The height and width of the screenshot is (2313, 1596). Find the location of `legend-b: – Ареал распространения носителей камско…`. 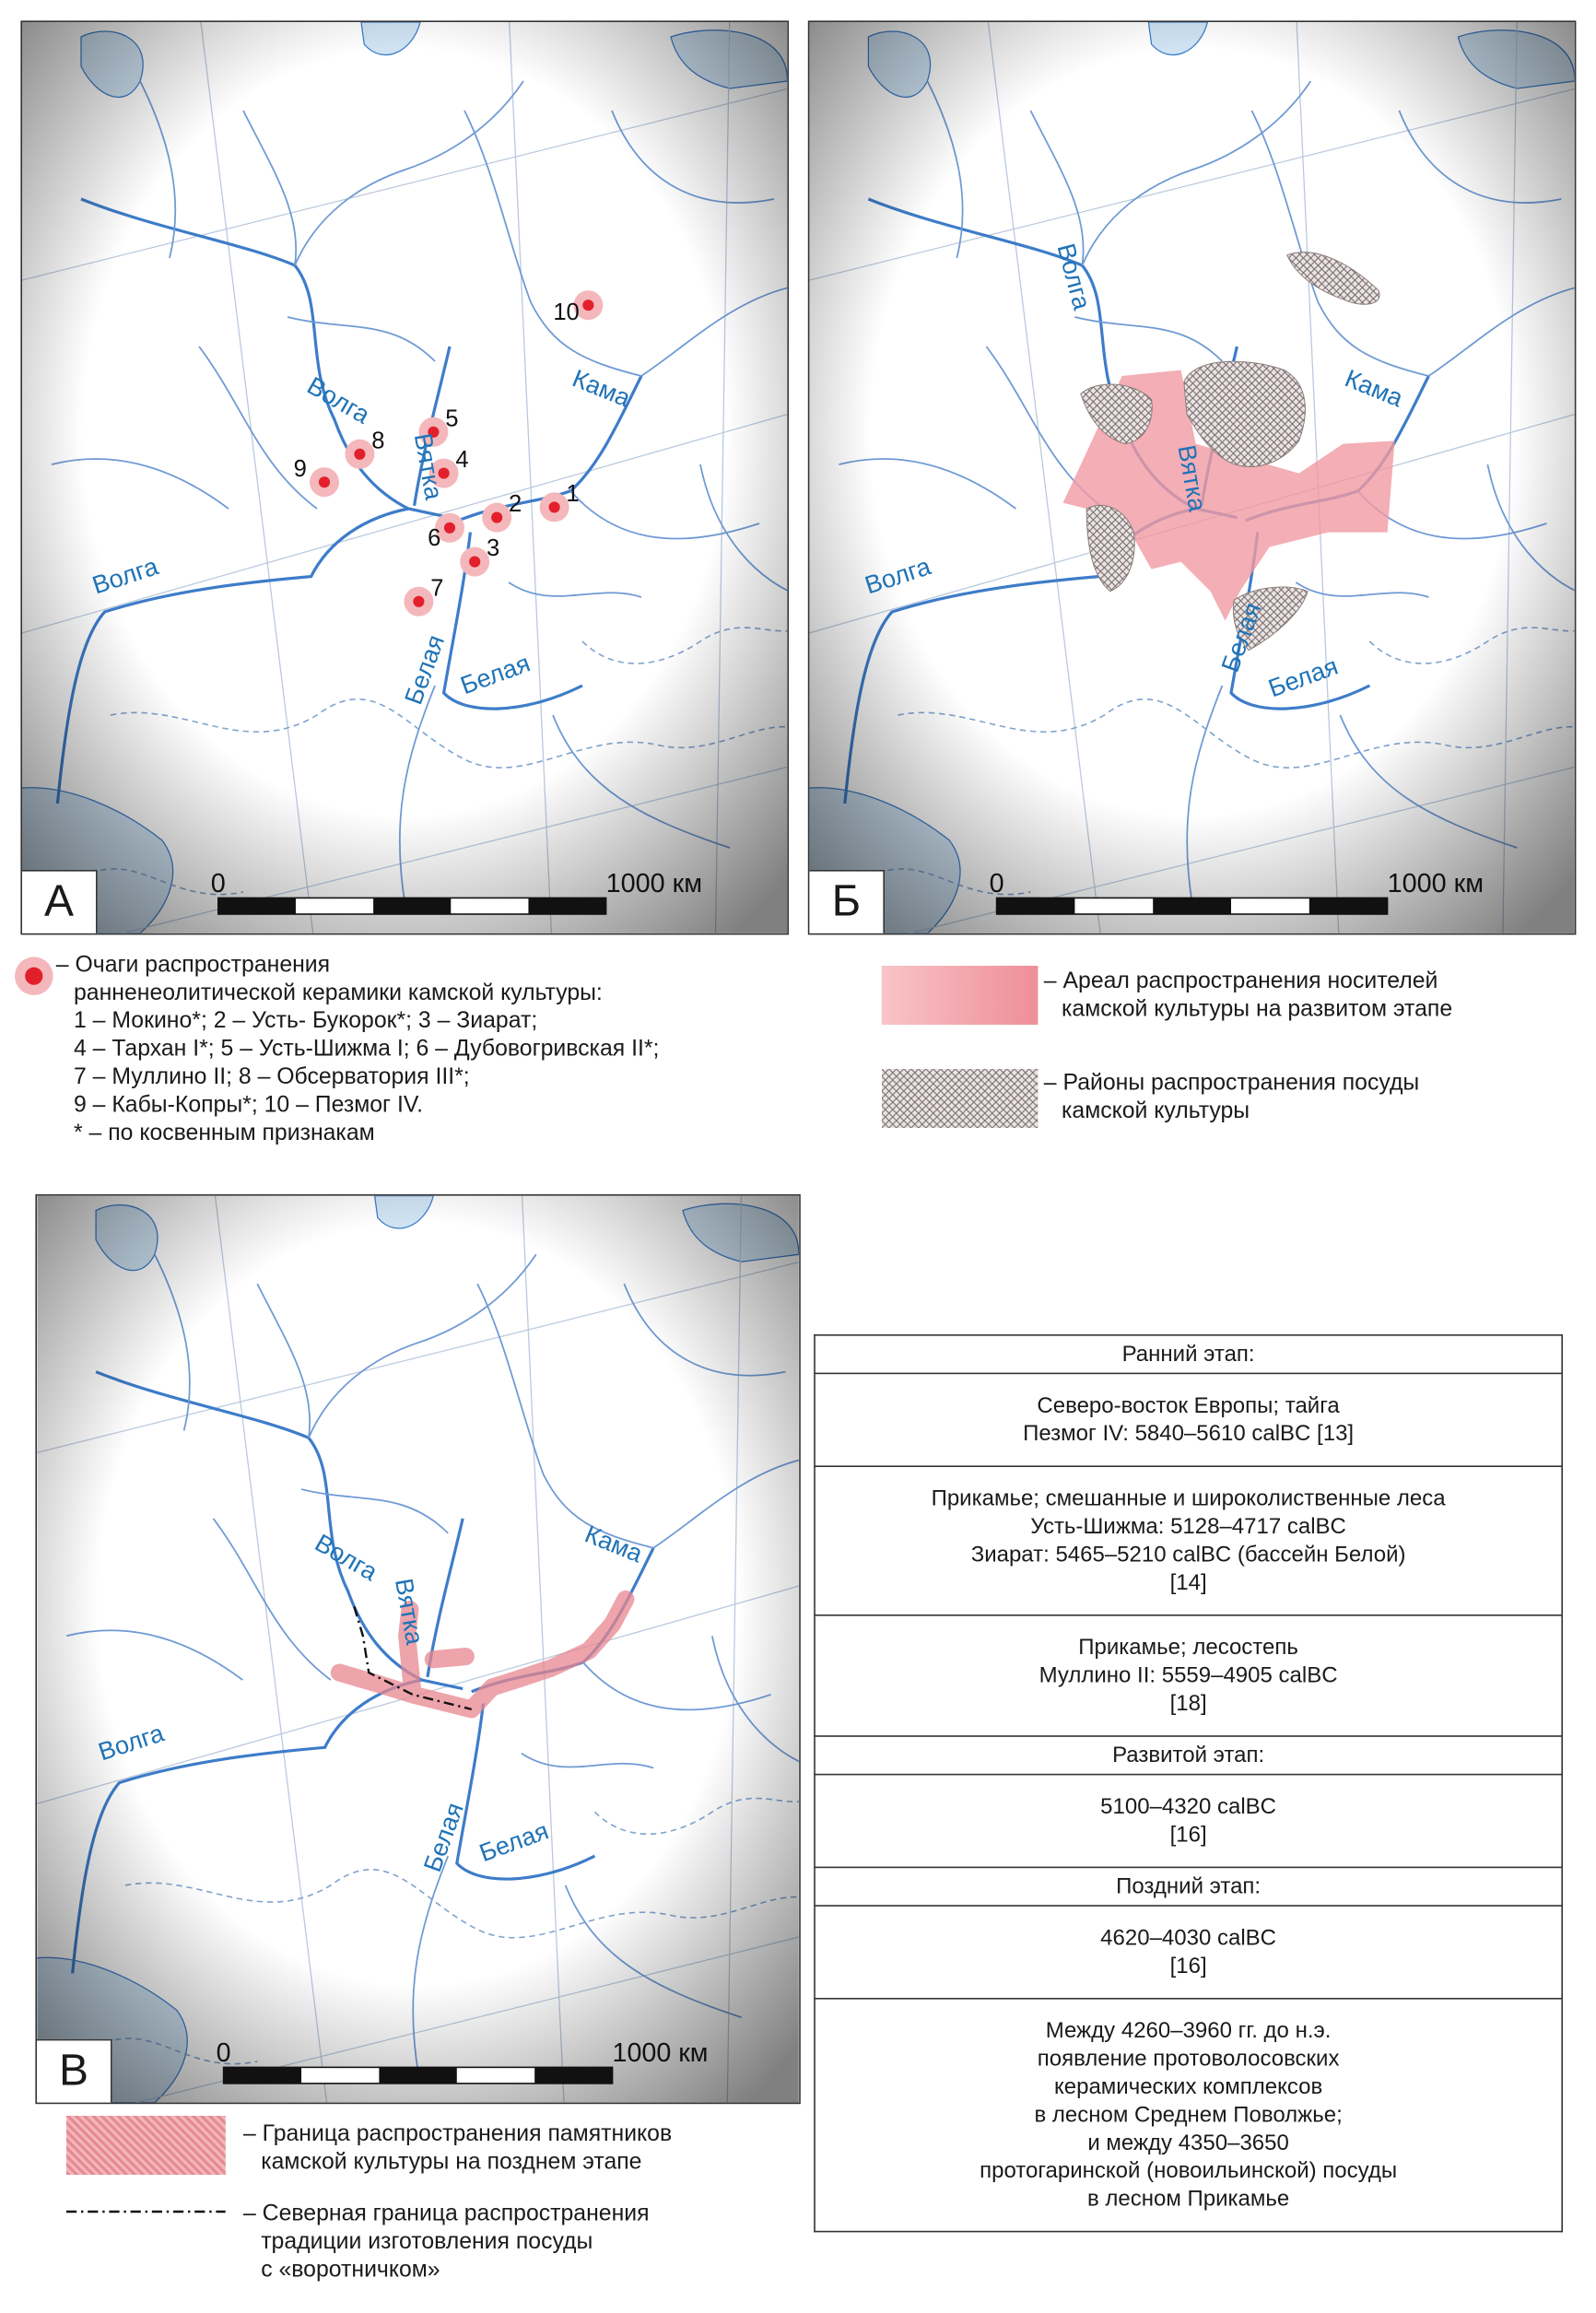

legend-b: – Ареал распространения носителей камско… is located at coordinates (1236, 1054).